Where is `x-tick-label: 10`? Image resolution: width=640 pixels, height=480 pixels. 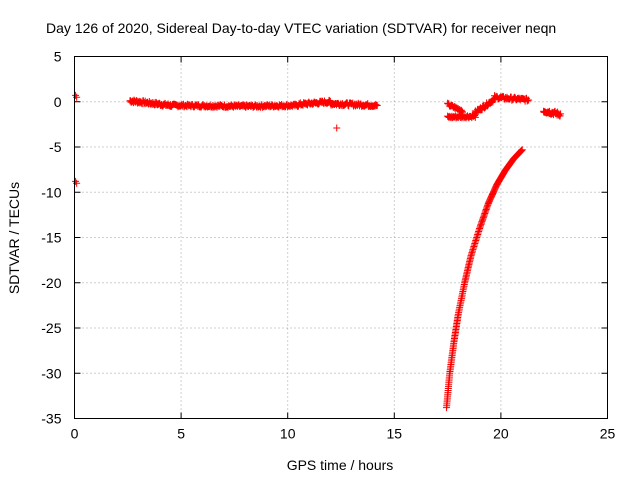 x-tick-label: 10 is located at coordinates (288, 434).